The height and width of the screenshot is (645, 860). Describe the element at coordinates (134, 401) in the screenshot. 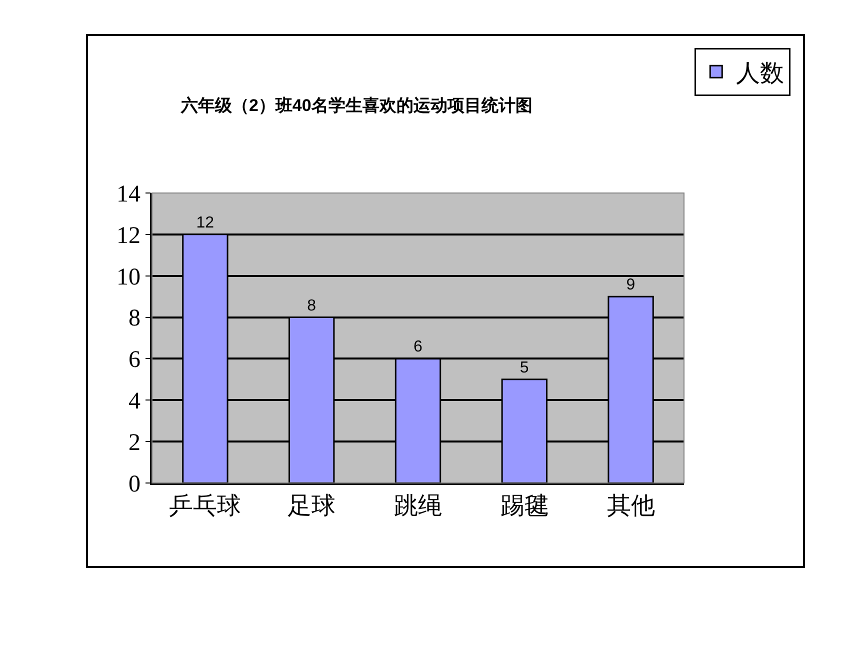

I see `y-tick-label: 4` at that location.